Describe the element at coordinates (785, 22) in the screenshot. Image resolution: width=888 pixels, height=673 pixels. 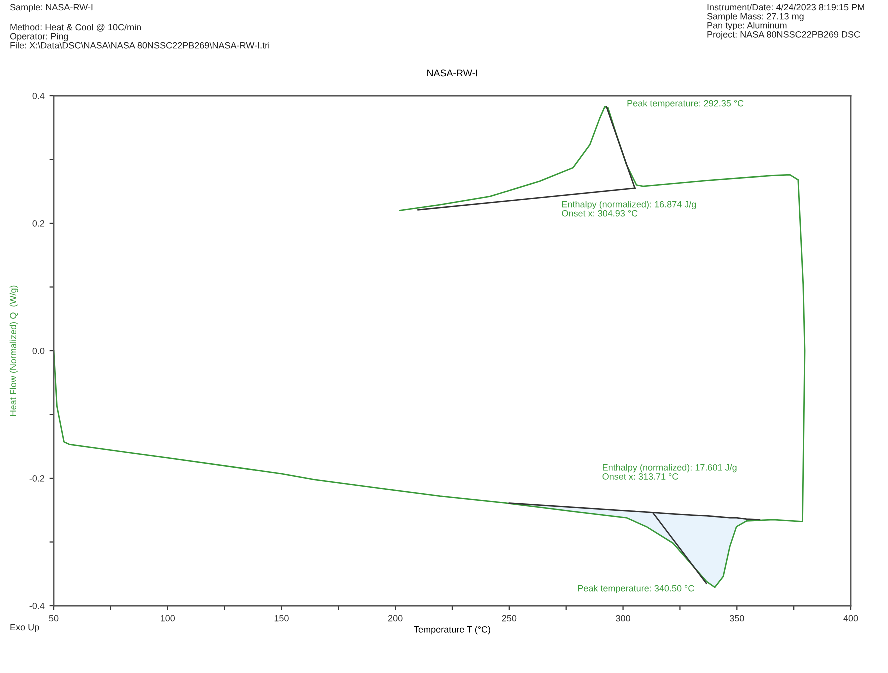
I see `text: Instrument/Date: 4/24/2023 8:19:15 PM Sample Mass: 27.13 mg Pan type: Aluminum Project: NASA 80NSSC22PB269 DSC` at that location.